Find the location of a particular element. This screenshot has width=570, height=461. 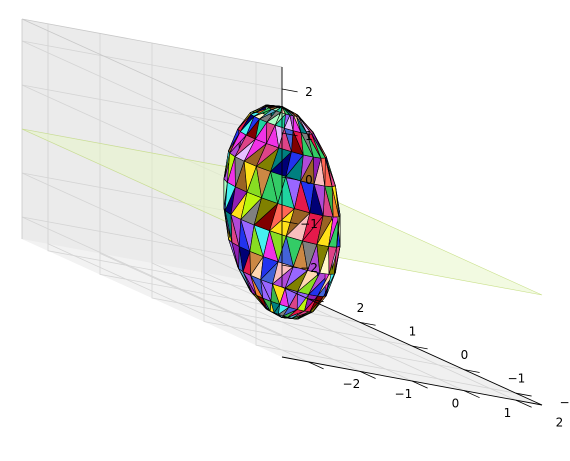

y-tick-label: −1 is located at coordinates (517, 379).